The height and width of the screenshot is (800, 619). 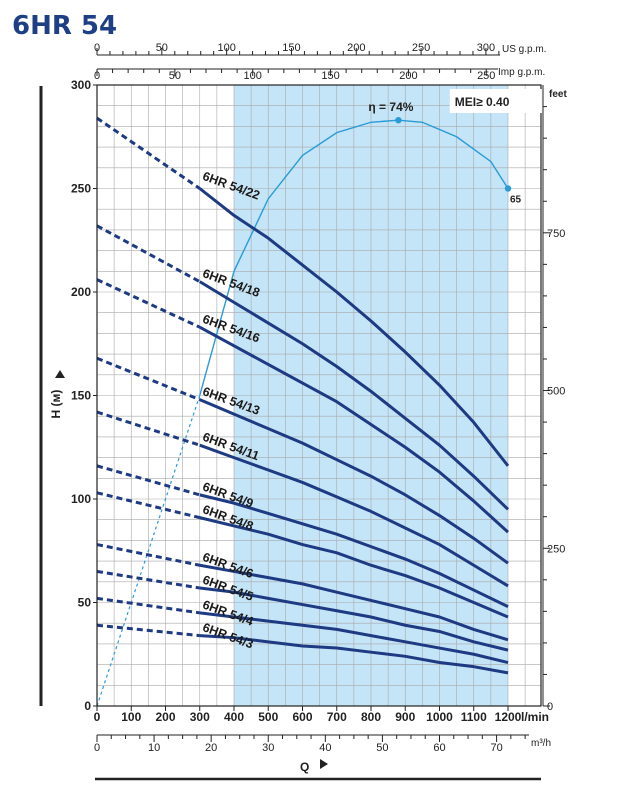 I want to click on arrow-up-icon, so click(x=60, y=374).